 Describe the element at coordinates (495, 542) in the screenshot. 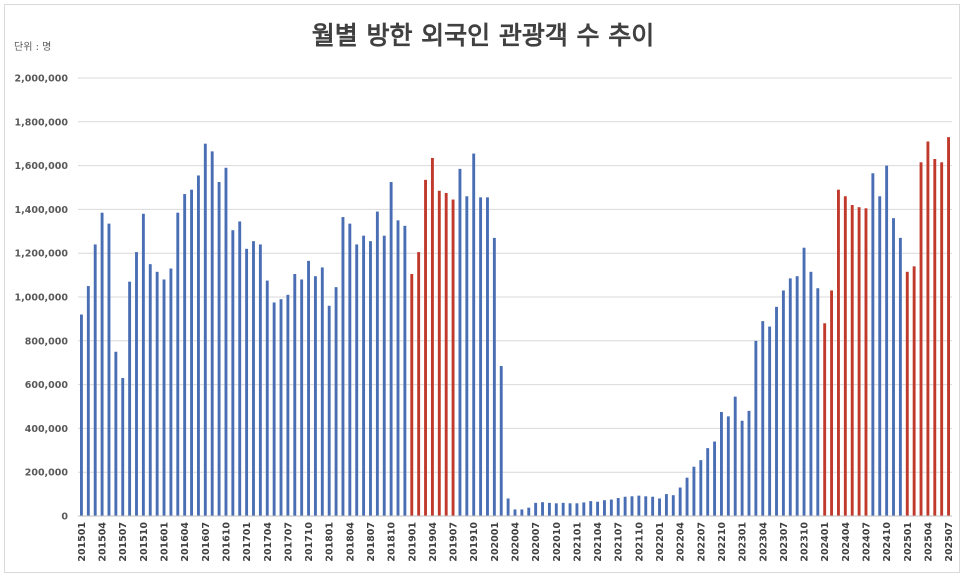

I see `x-tick-label: 202001` at that location.